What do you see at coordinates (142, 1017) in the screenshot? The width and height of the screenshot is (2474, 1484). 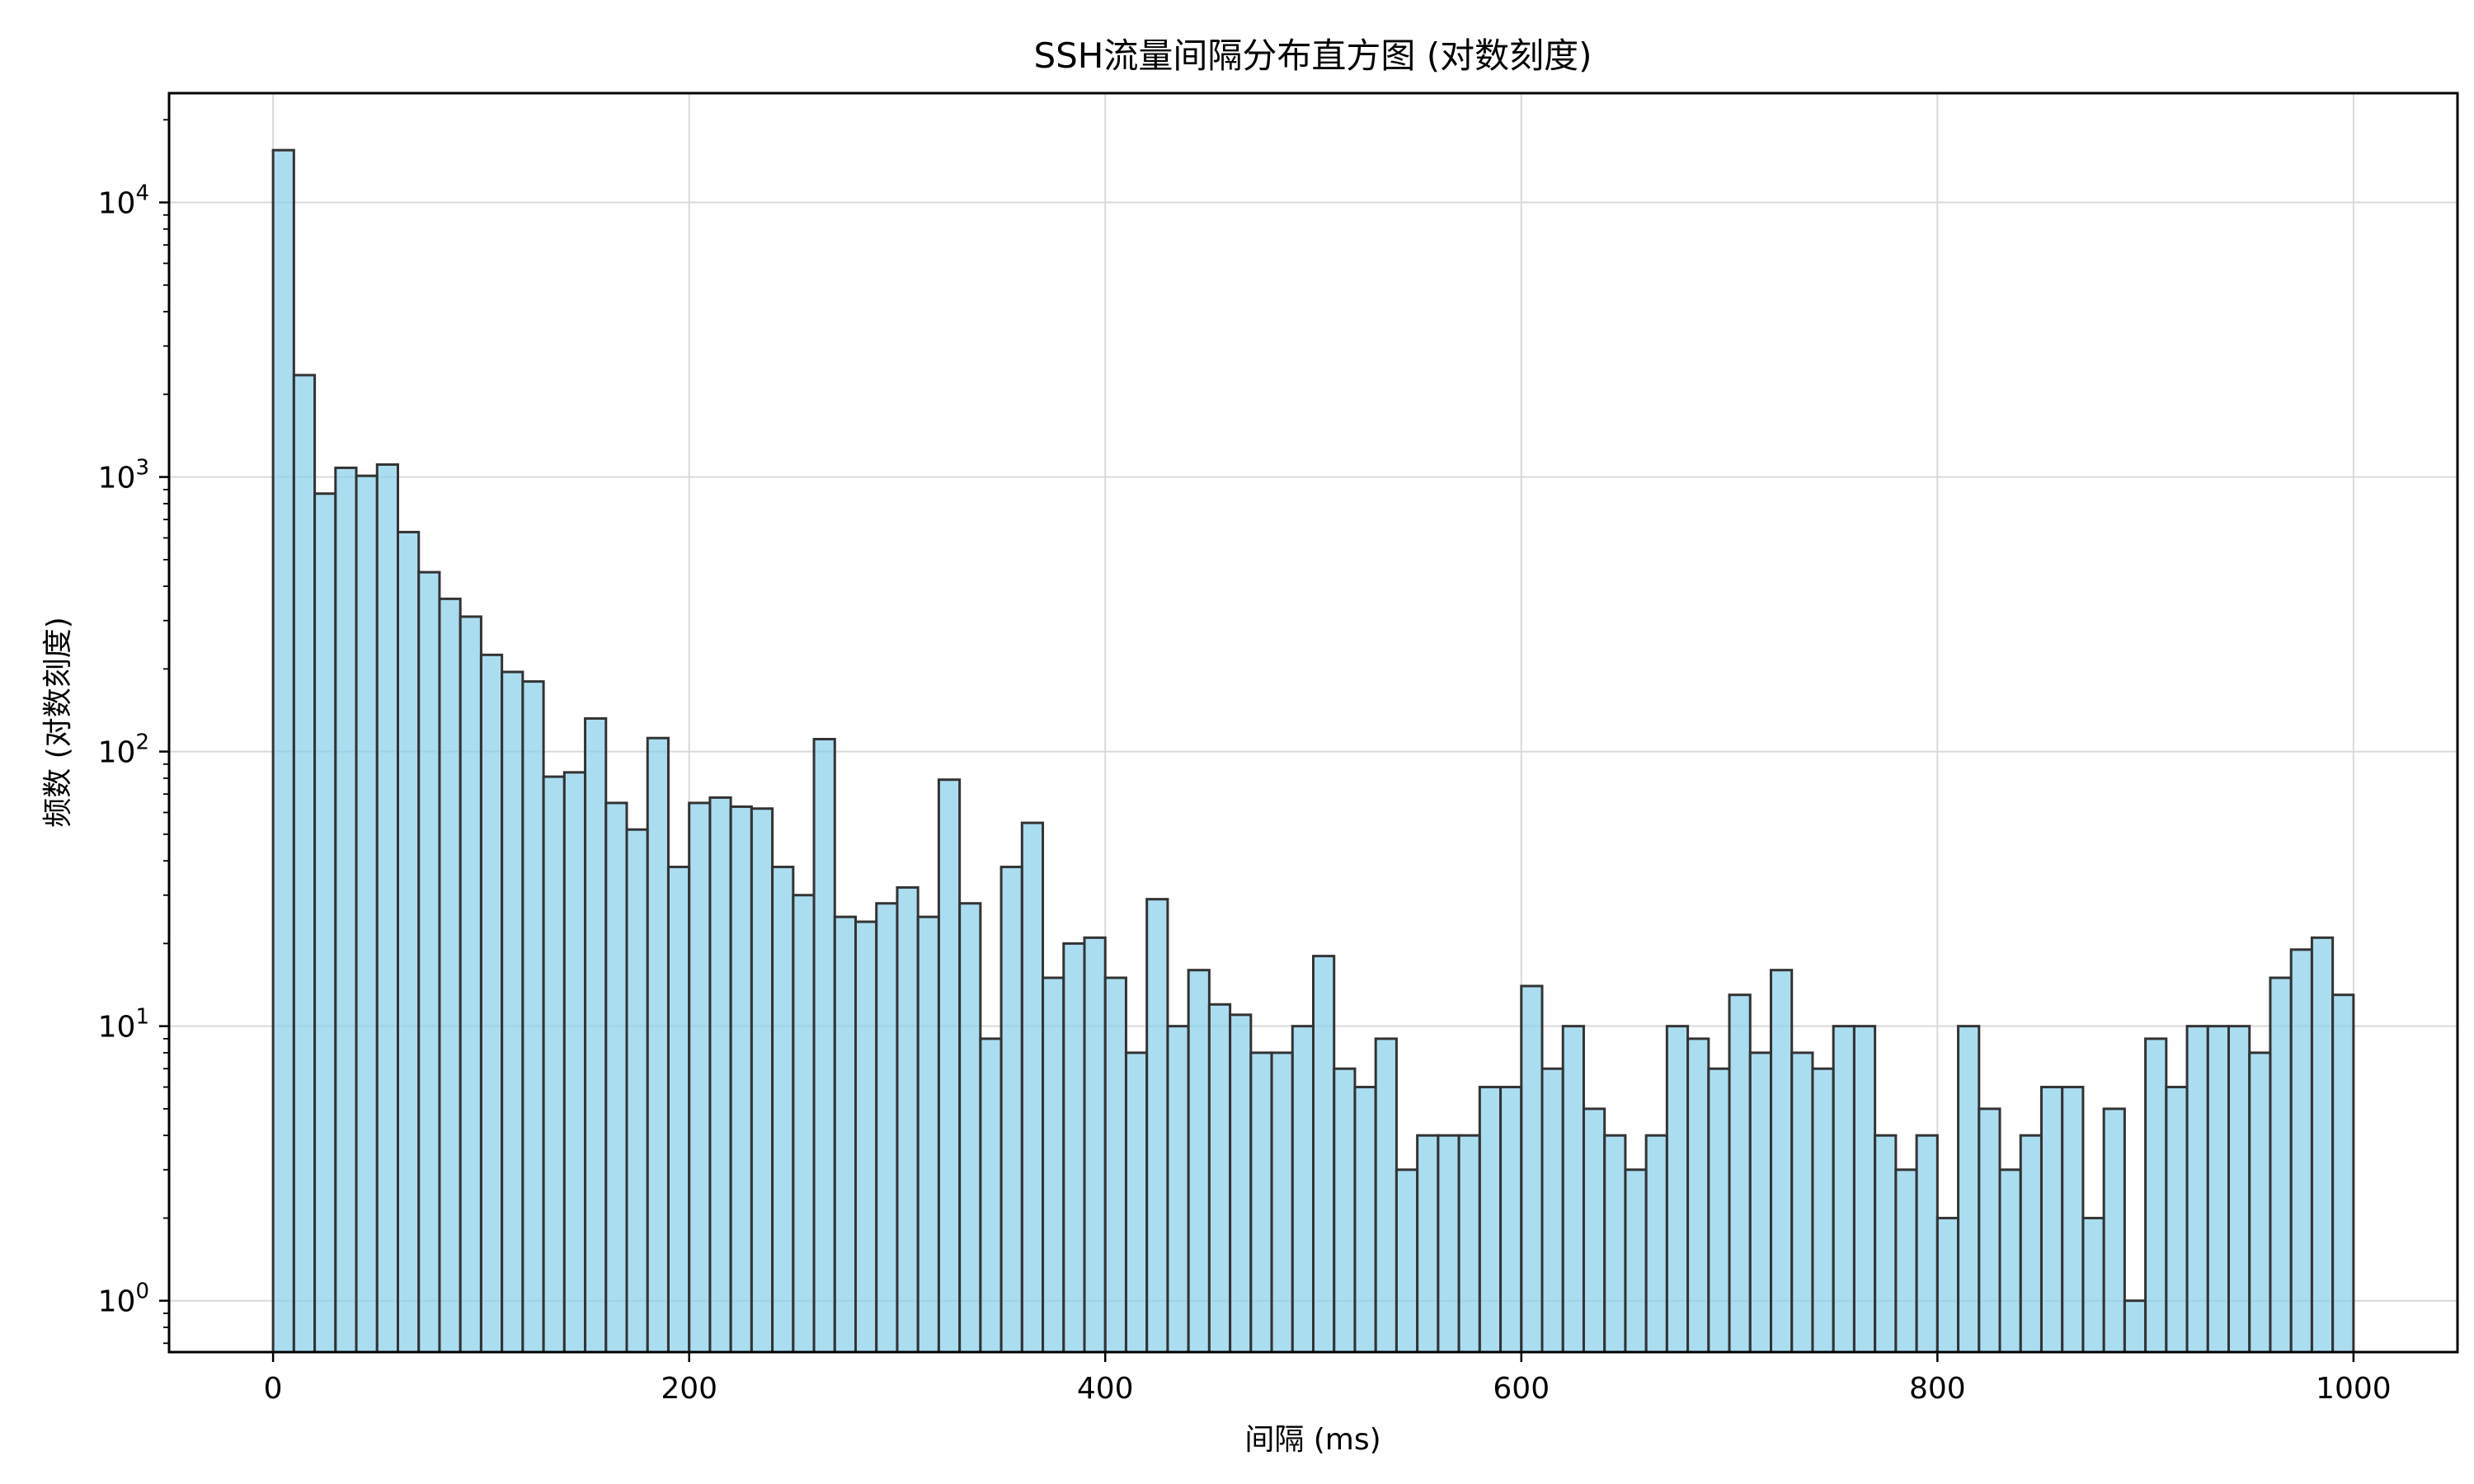 I see `y-tick-exponent: 1` at bounding box center [142, 1017].